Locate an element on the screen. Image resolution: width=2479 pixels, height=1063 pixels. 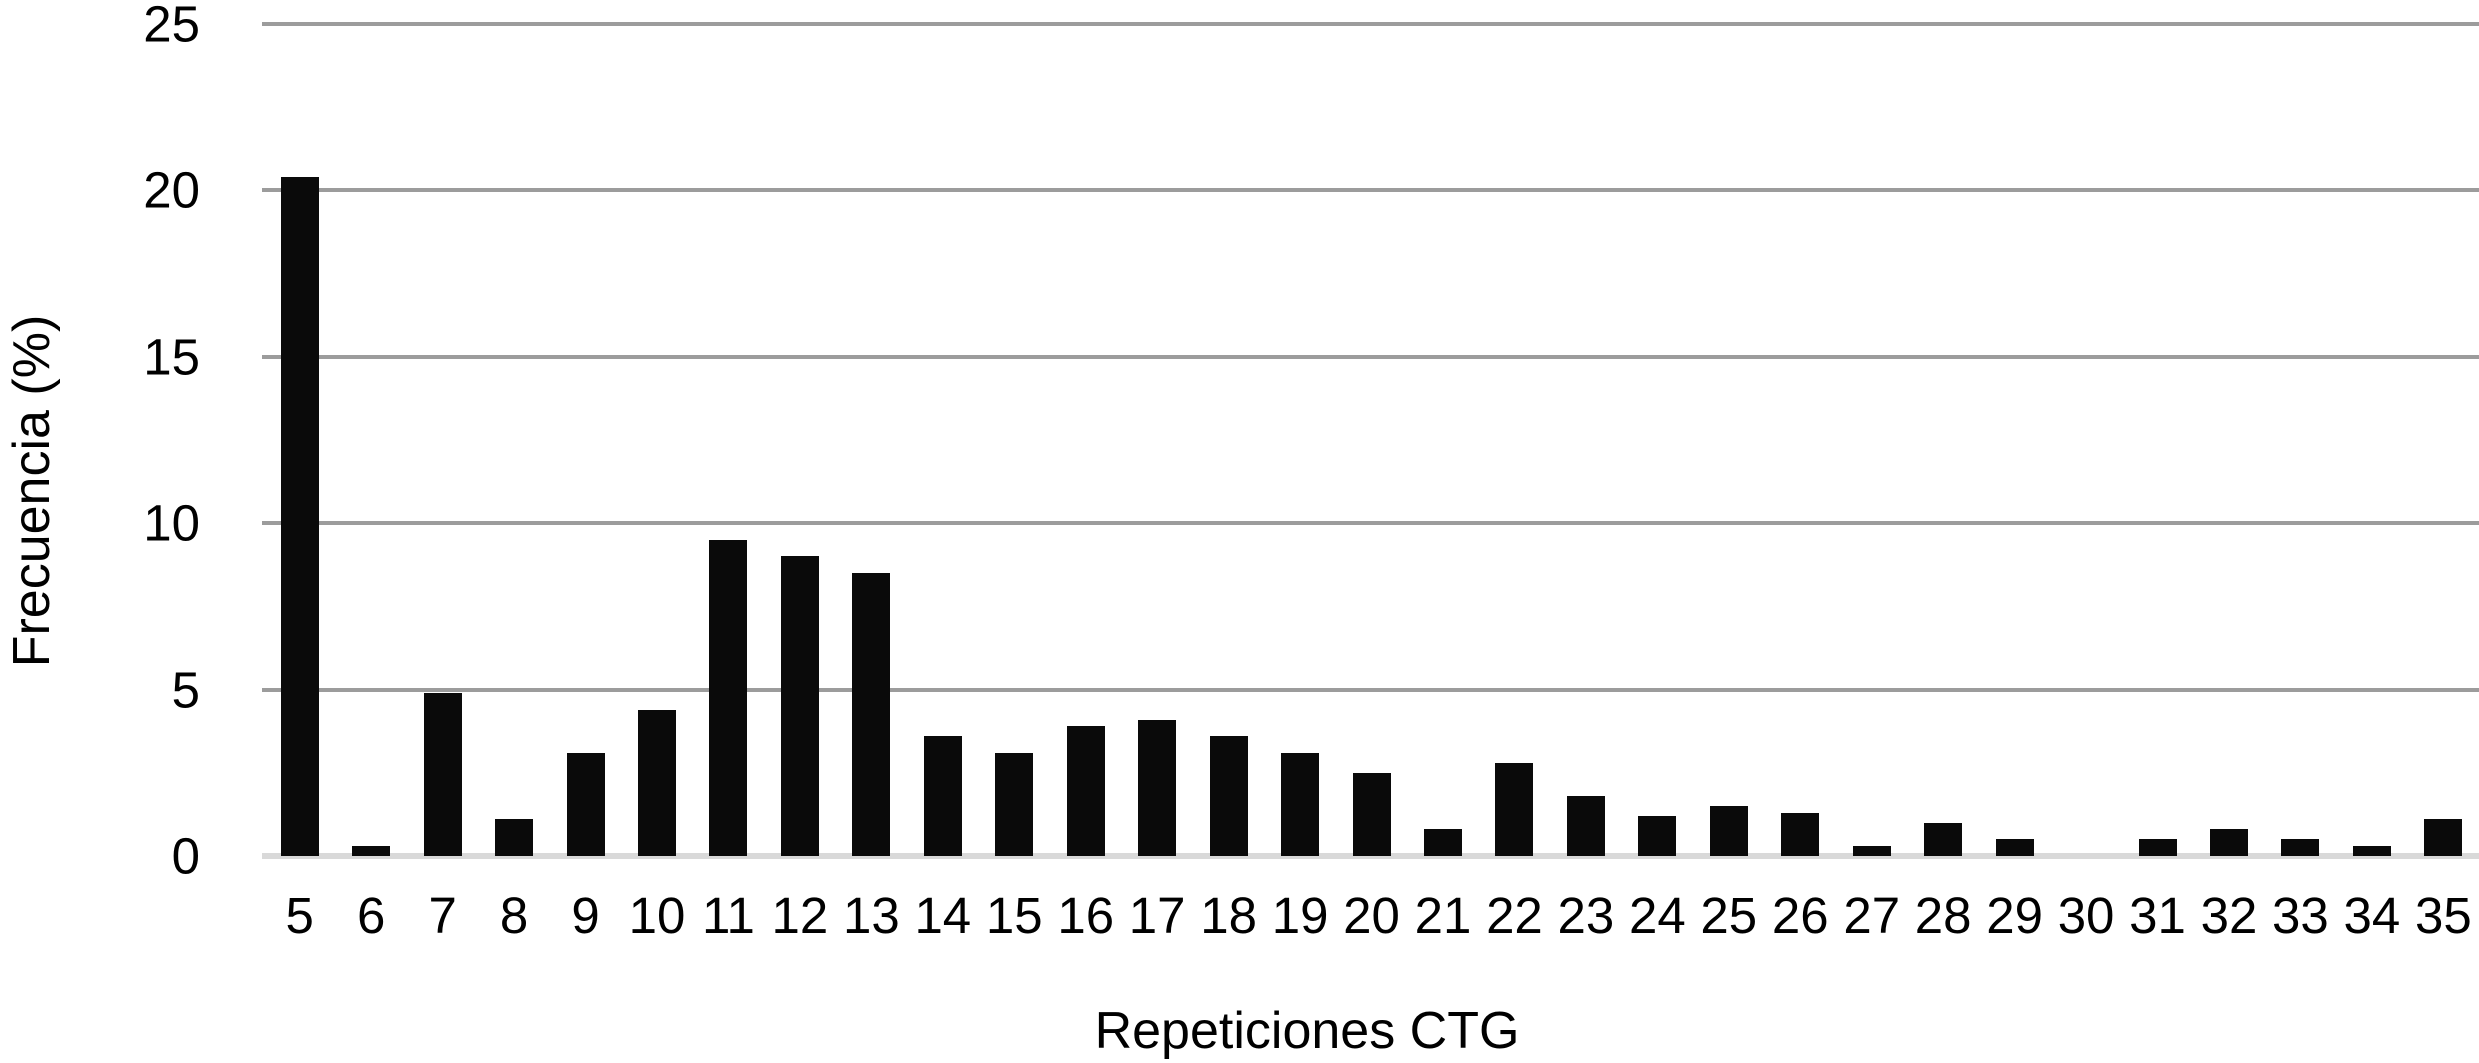
y-axis-tick-labels: 0 5 10 15 20 25 is located at coordinates (100, 531).